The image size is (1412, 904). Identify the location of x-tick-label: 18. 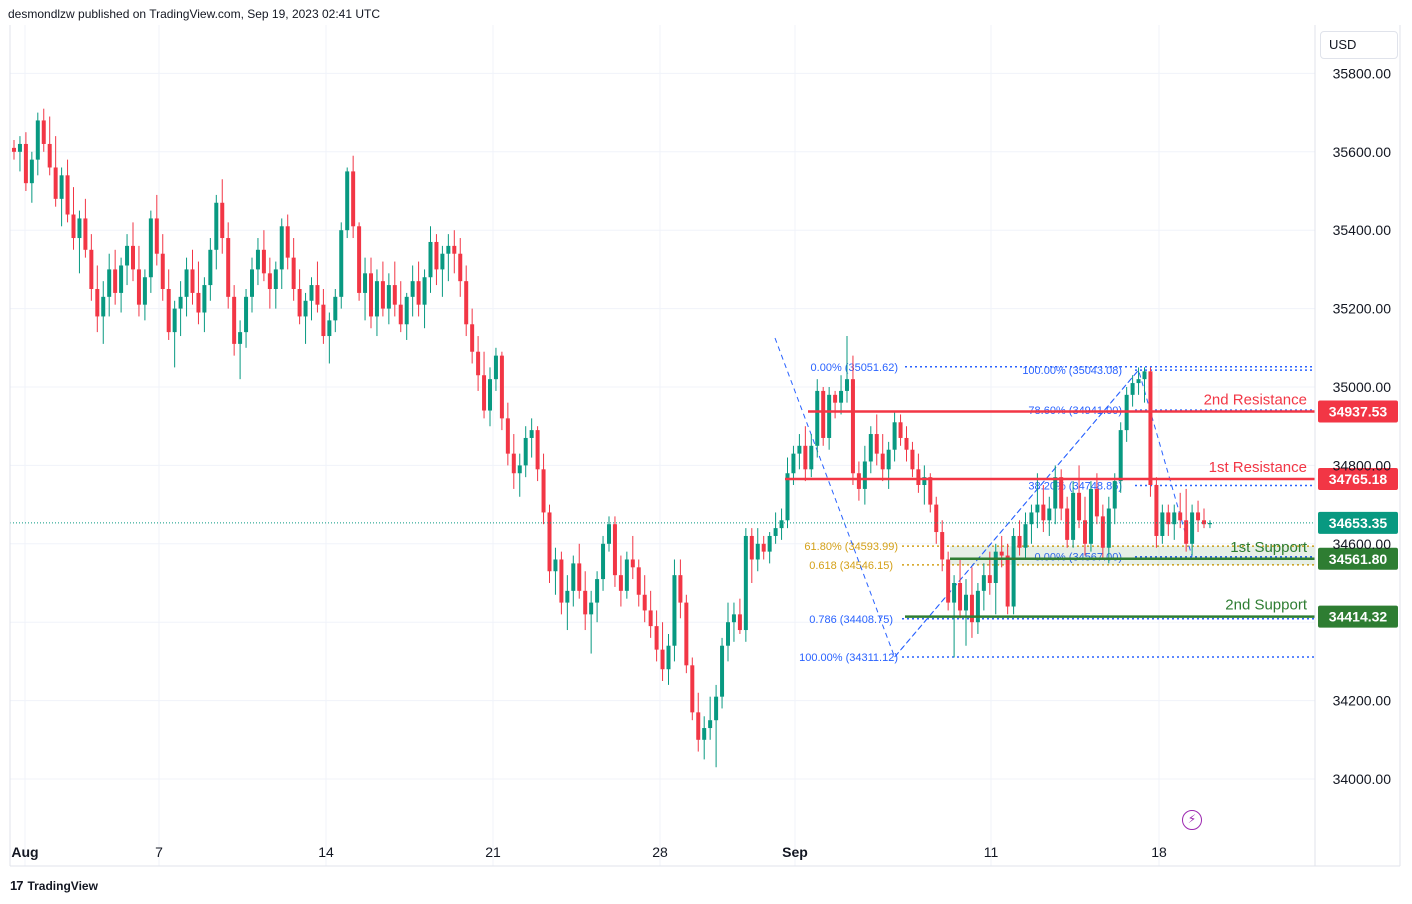
(1159, 852).